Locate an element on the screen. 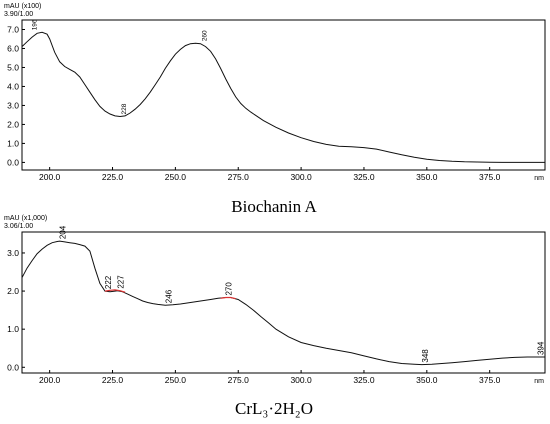 The width and height of the screenshot is (550, 424). y-axis-label: mAU (x100) is located at coordinates (22, 6).